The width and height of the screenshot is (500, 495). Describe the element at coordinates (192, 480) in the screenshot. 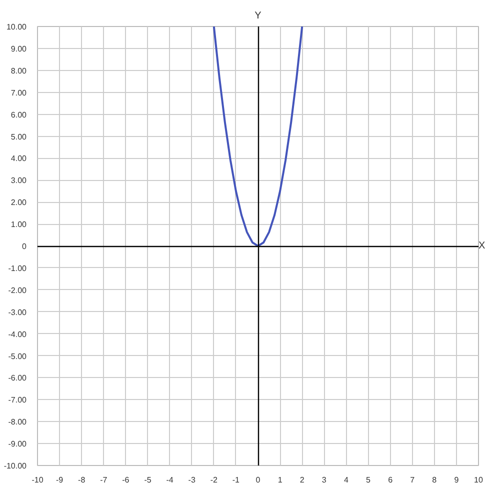

I see `x-tick-label: -3` at that location.